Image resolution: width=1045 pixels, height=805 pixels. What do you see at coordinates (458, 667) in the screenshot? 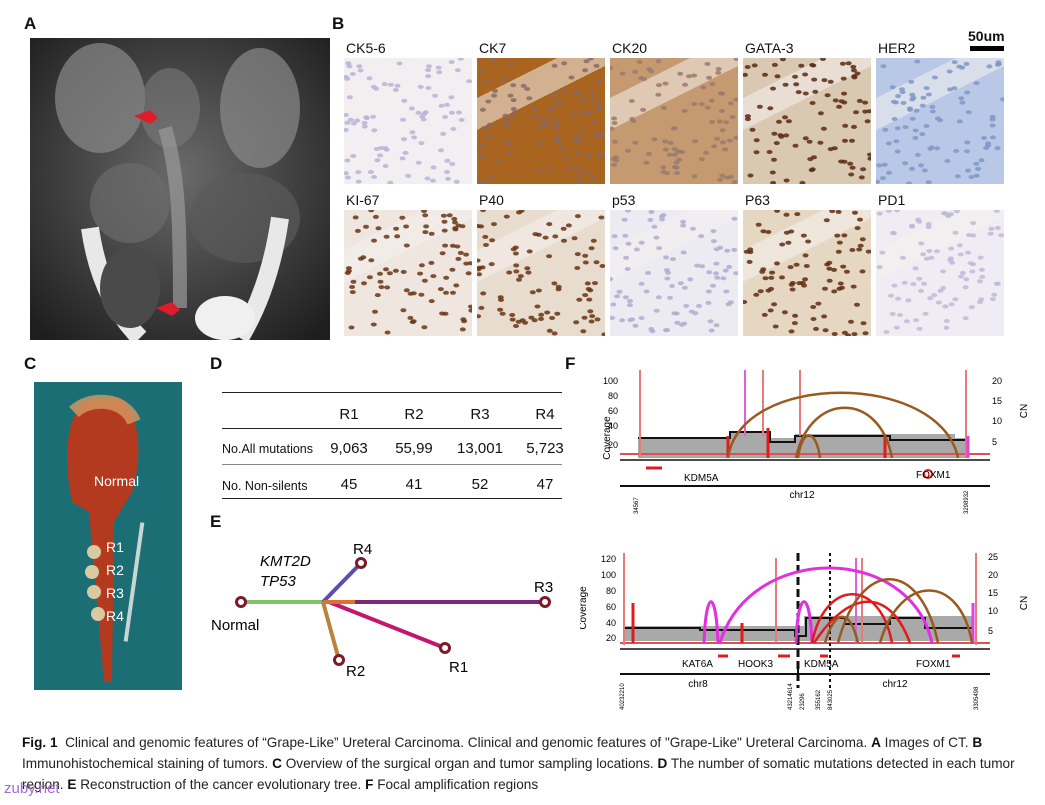
I see `tree-leaf-label: R1` at bounding box center [458, 667].